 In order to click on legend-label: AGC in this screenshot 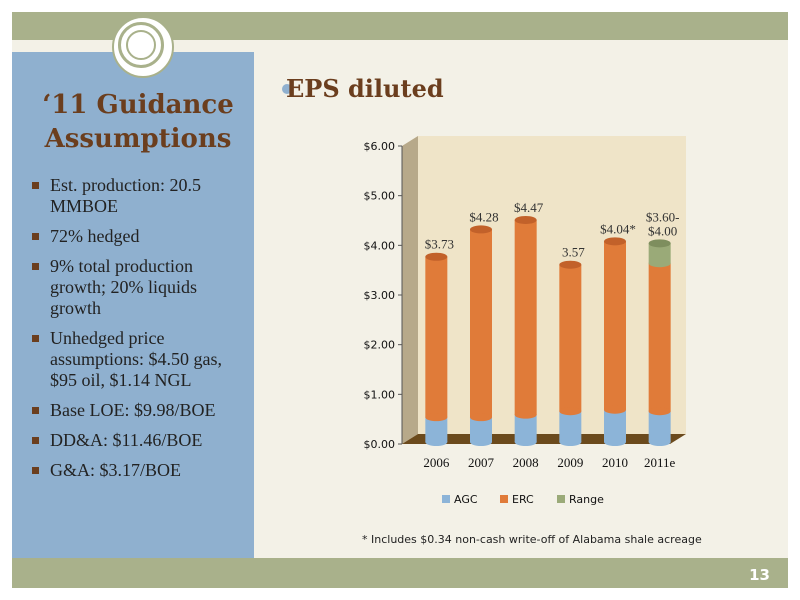, I will do `click(466, 499)`.